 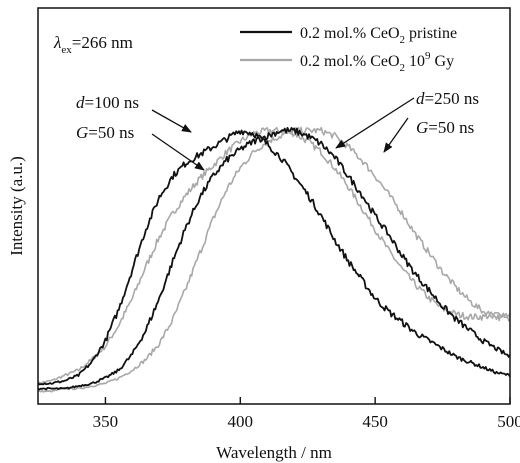 What do you see at coordinates (396, 135) in the screenshot?
I see `arrow-d250-lower` at bounding box center [396, 135].